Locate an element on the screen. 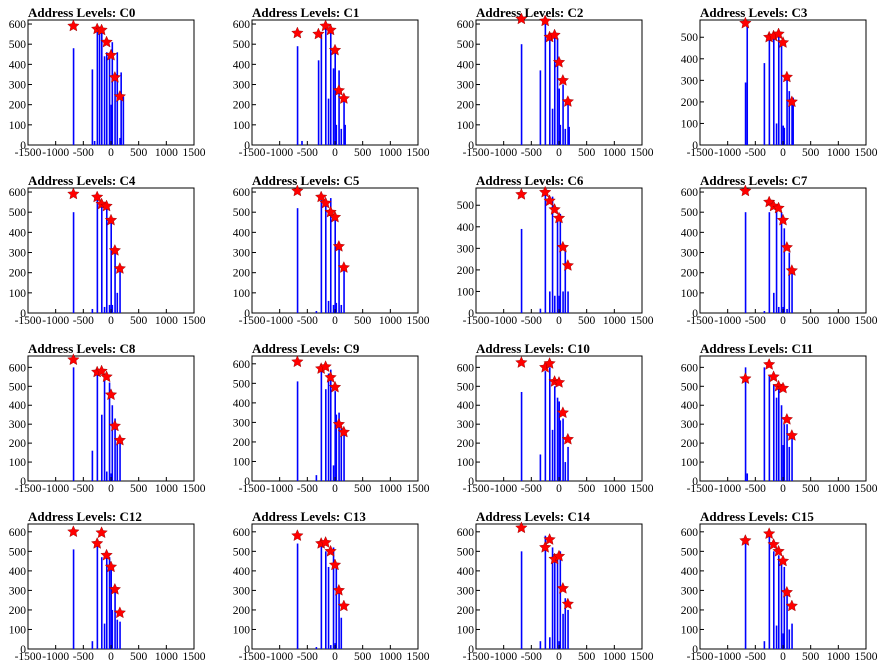 This screenshot has height=672, width=896. y-tick-label: 500 is located at coordinates (242, 213).